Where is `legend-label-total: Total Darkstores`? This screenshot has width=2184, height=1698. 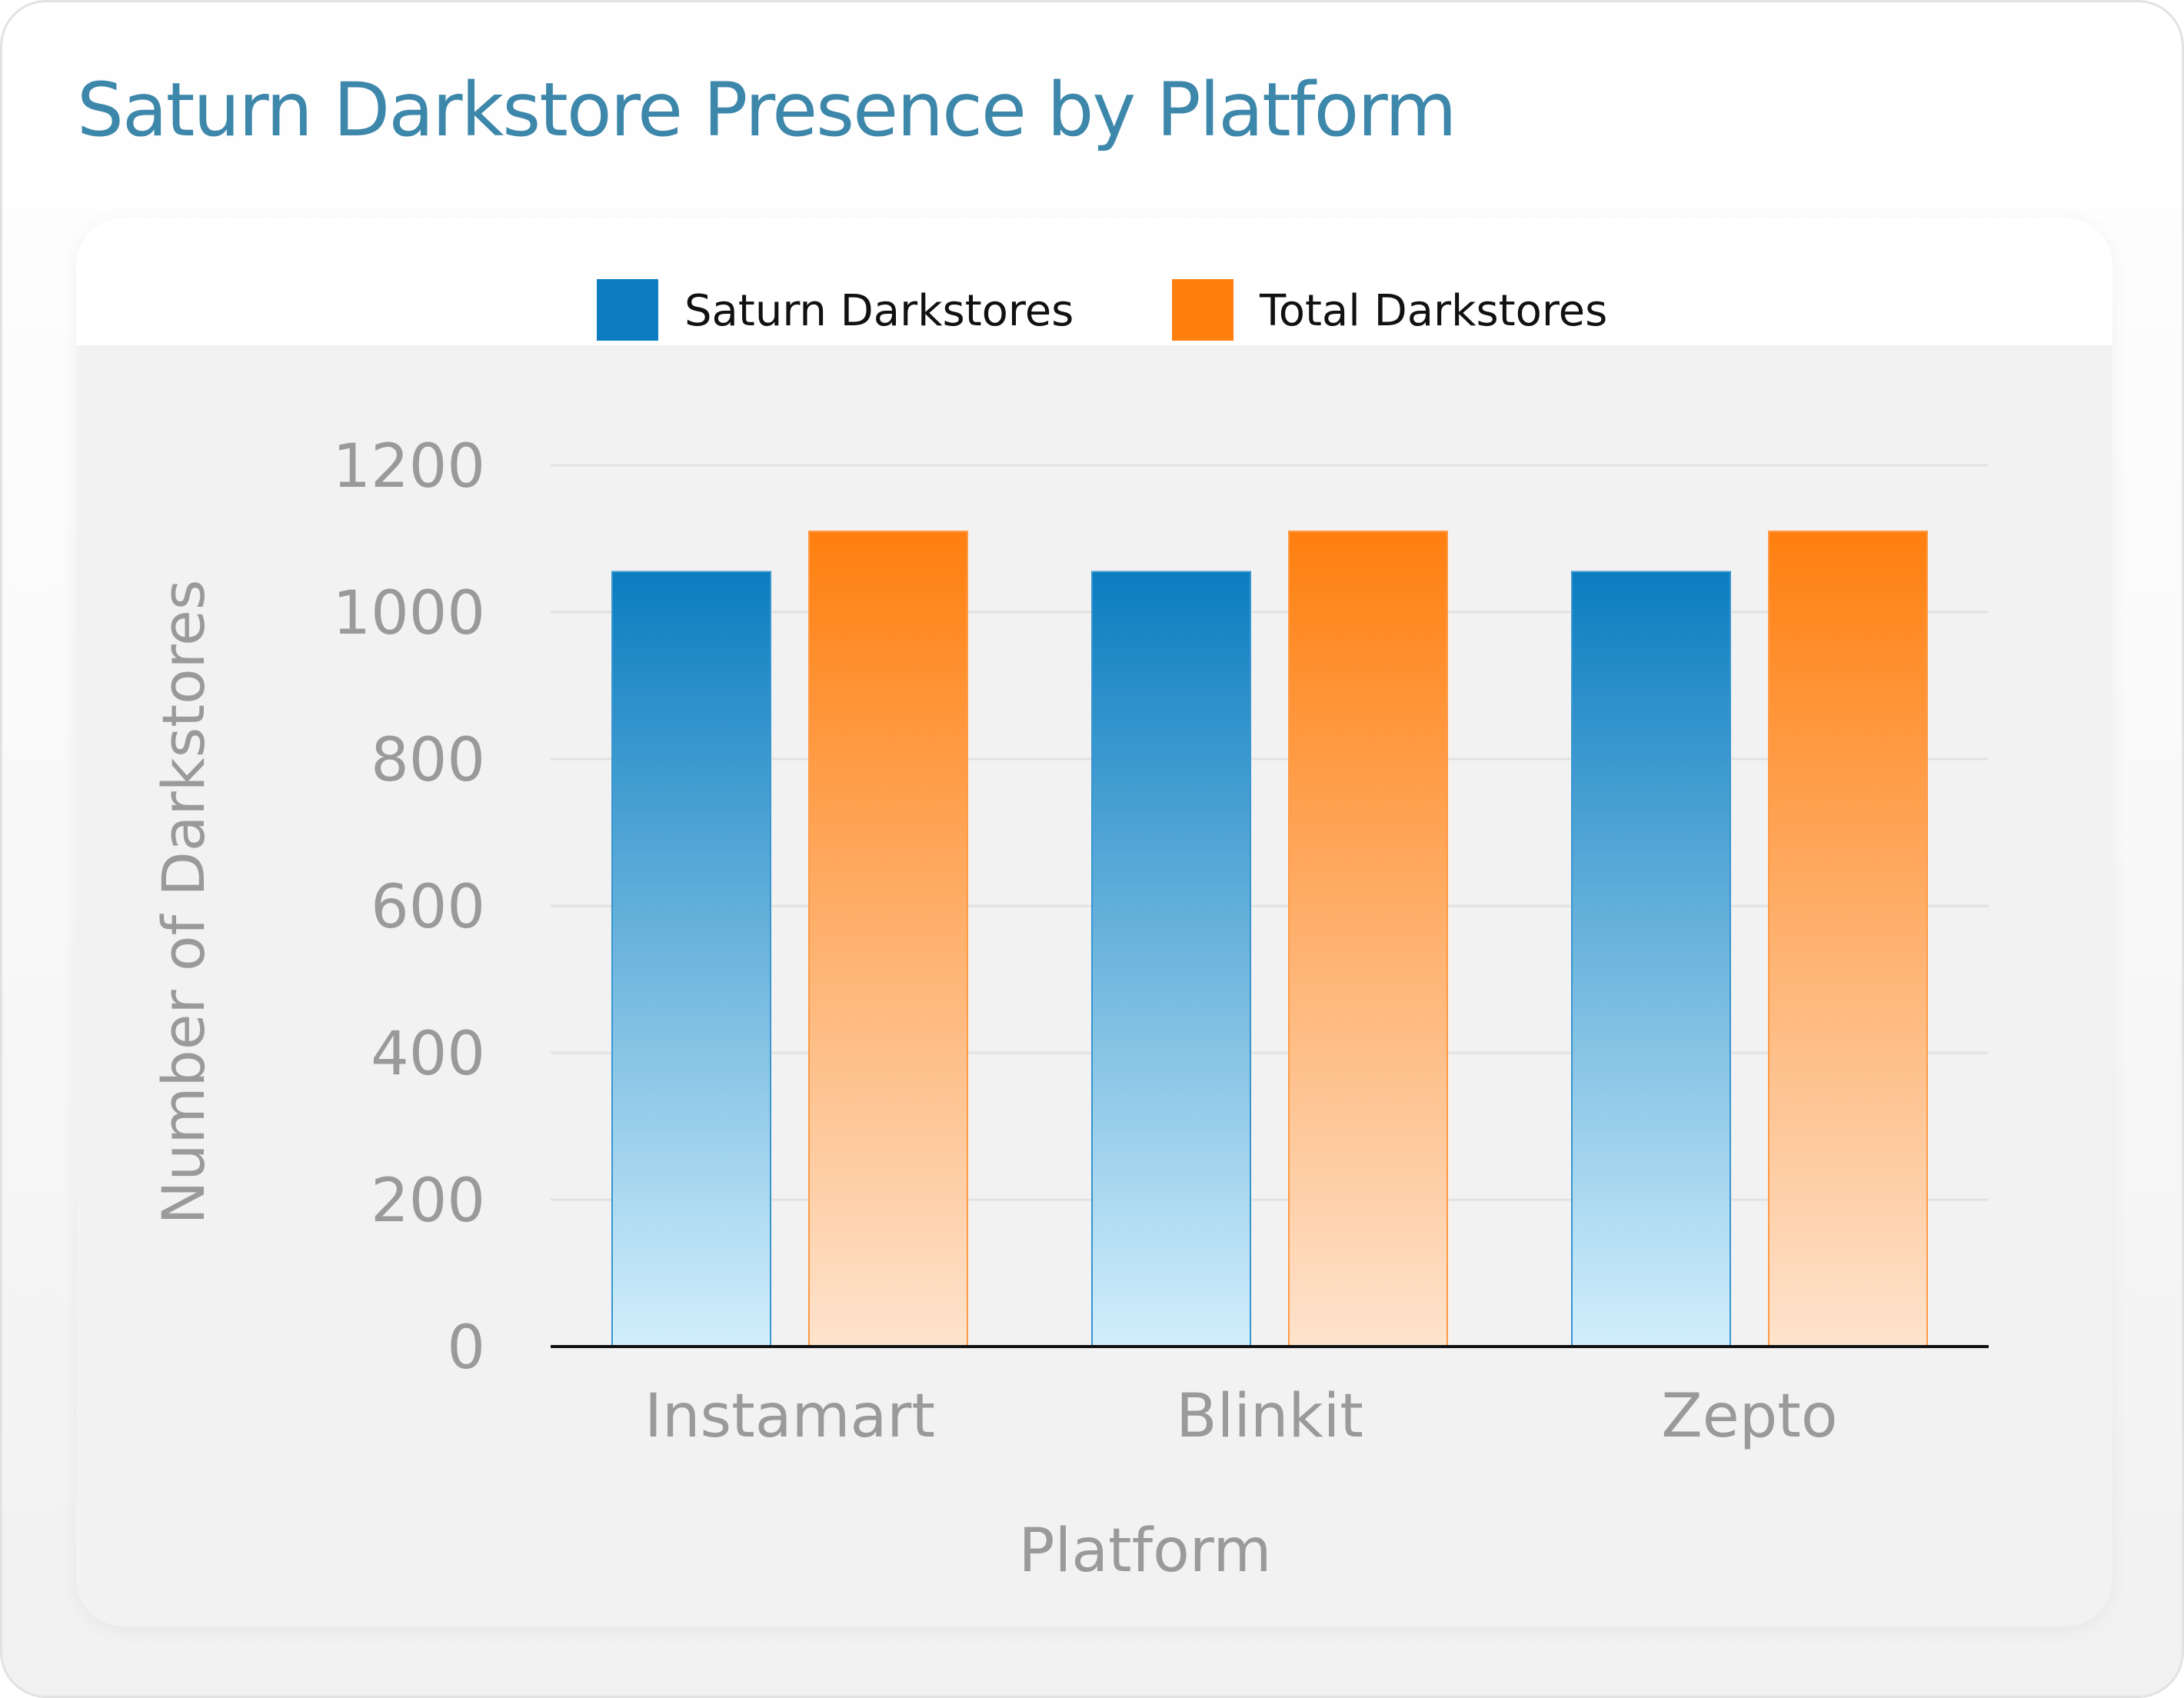
legend-label-total: Total Darkstores is located at coordinates (1433, 311).